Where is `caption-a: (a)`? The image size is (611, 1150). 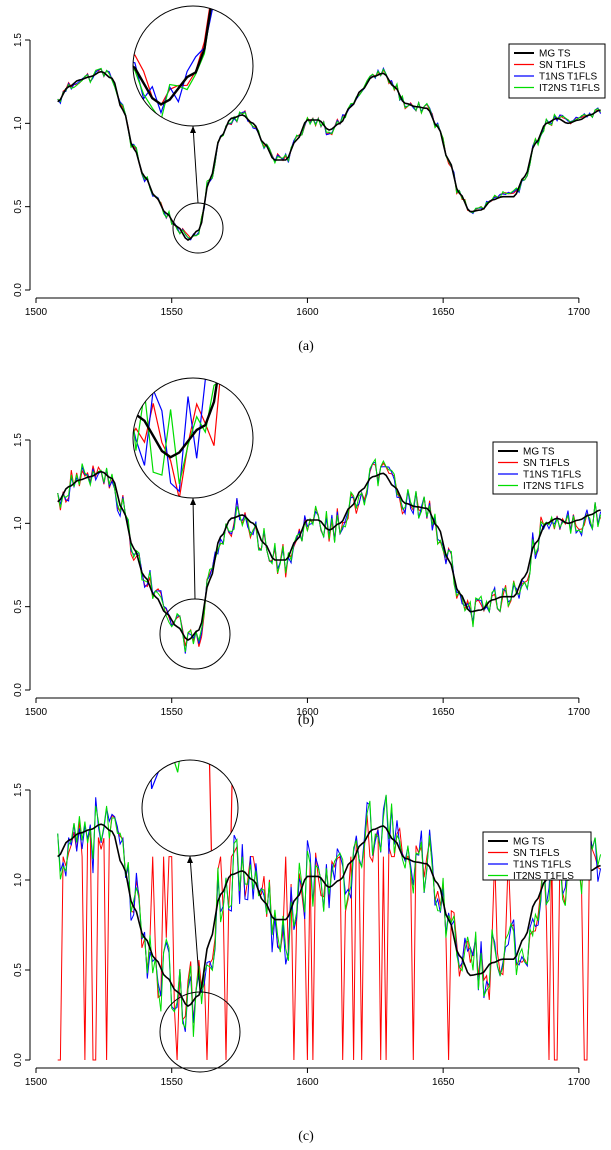
caption-a: (a) is located at coordinates (306, 346).